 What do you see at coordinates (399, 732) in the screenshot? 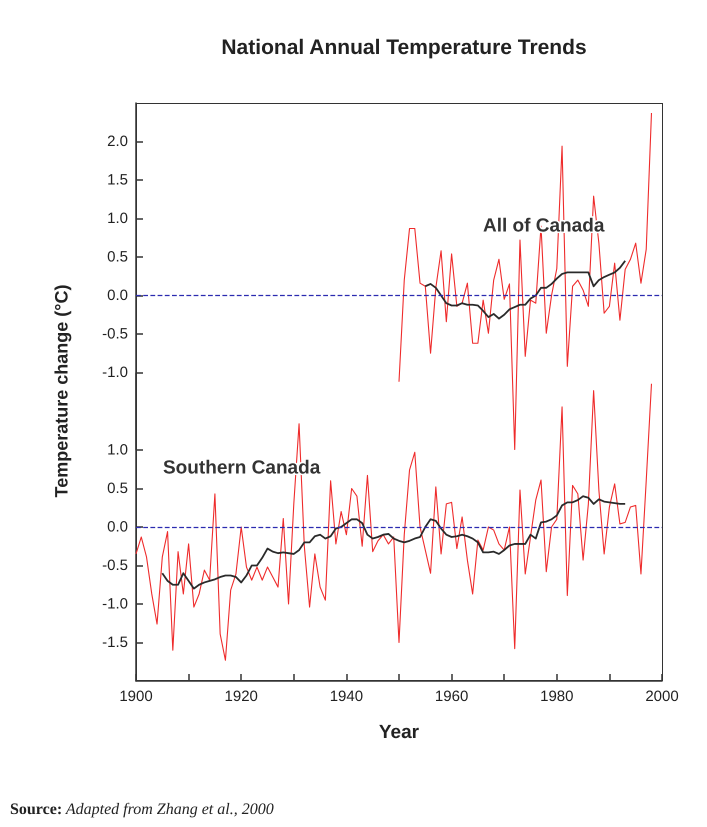
I see `x-axis-title: Year` at bounding box center [399, 732].